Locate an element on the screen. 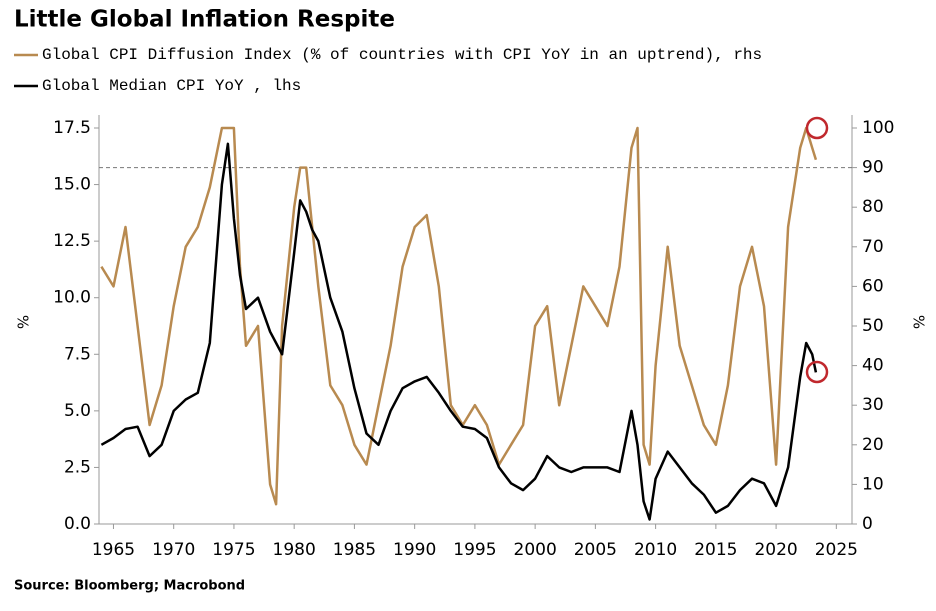 This screenshot has width=936, height=611. legend-label: Global Median CPI YoY , lhs is located at coordinates (171, 86).